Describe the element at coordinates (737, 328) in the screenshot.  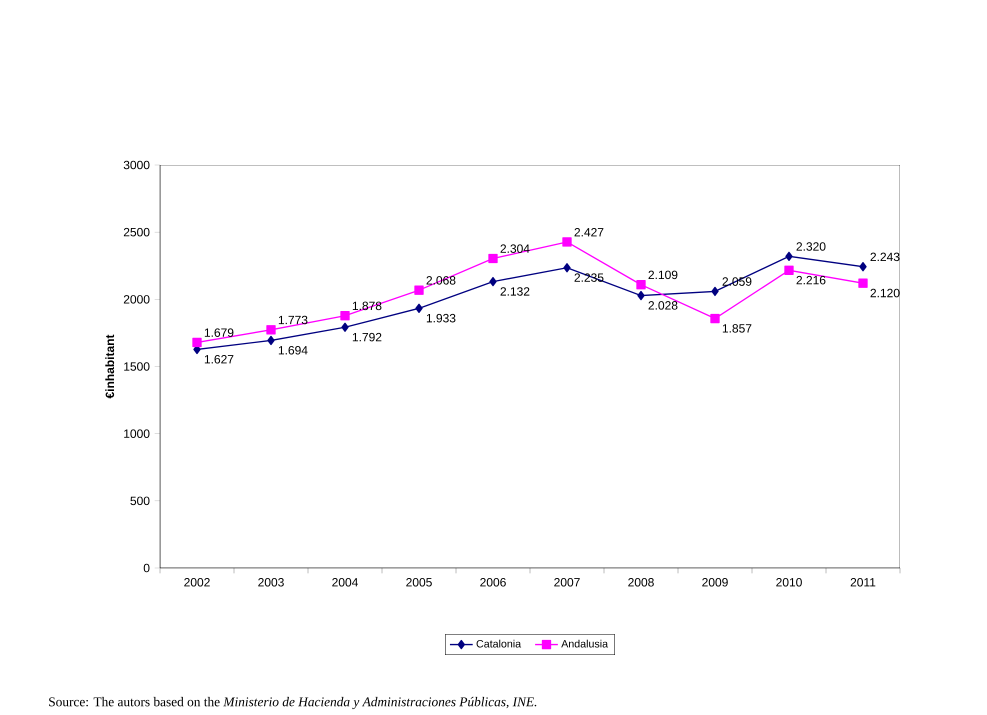
I see `data-label: 1.857` at that location.